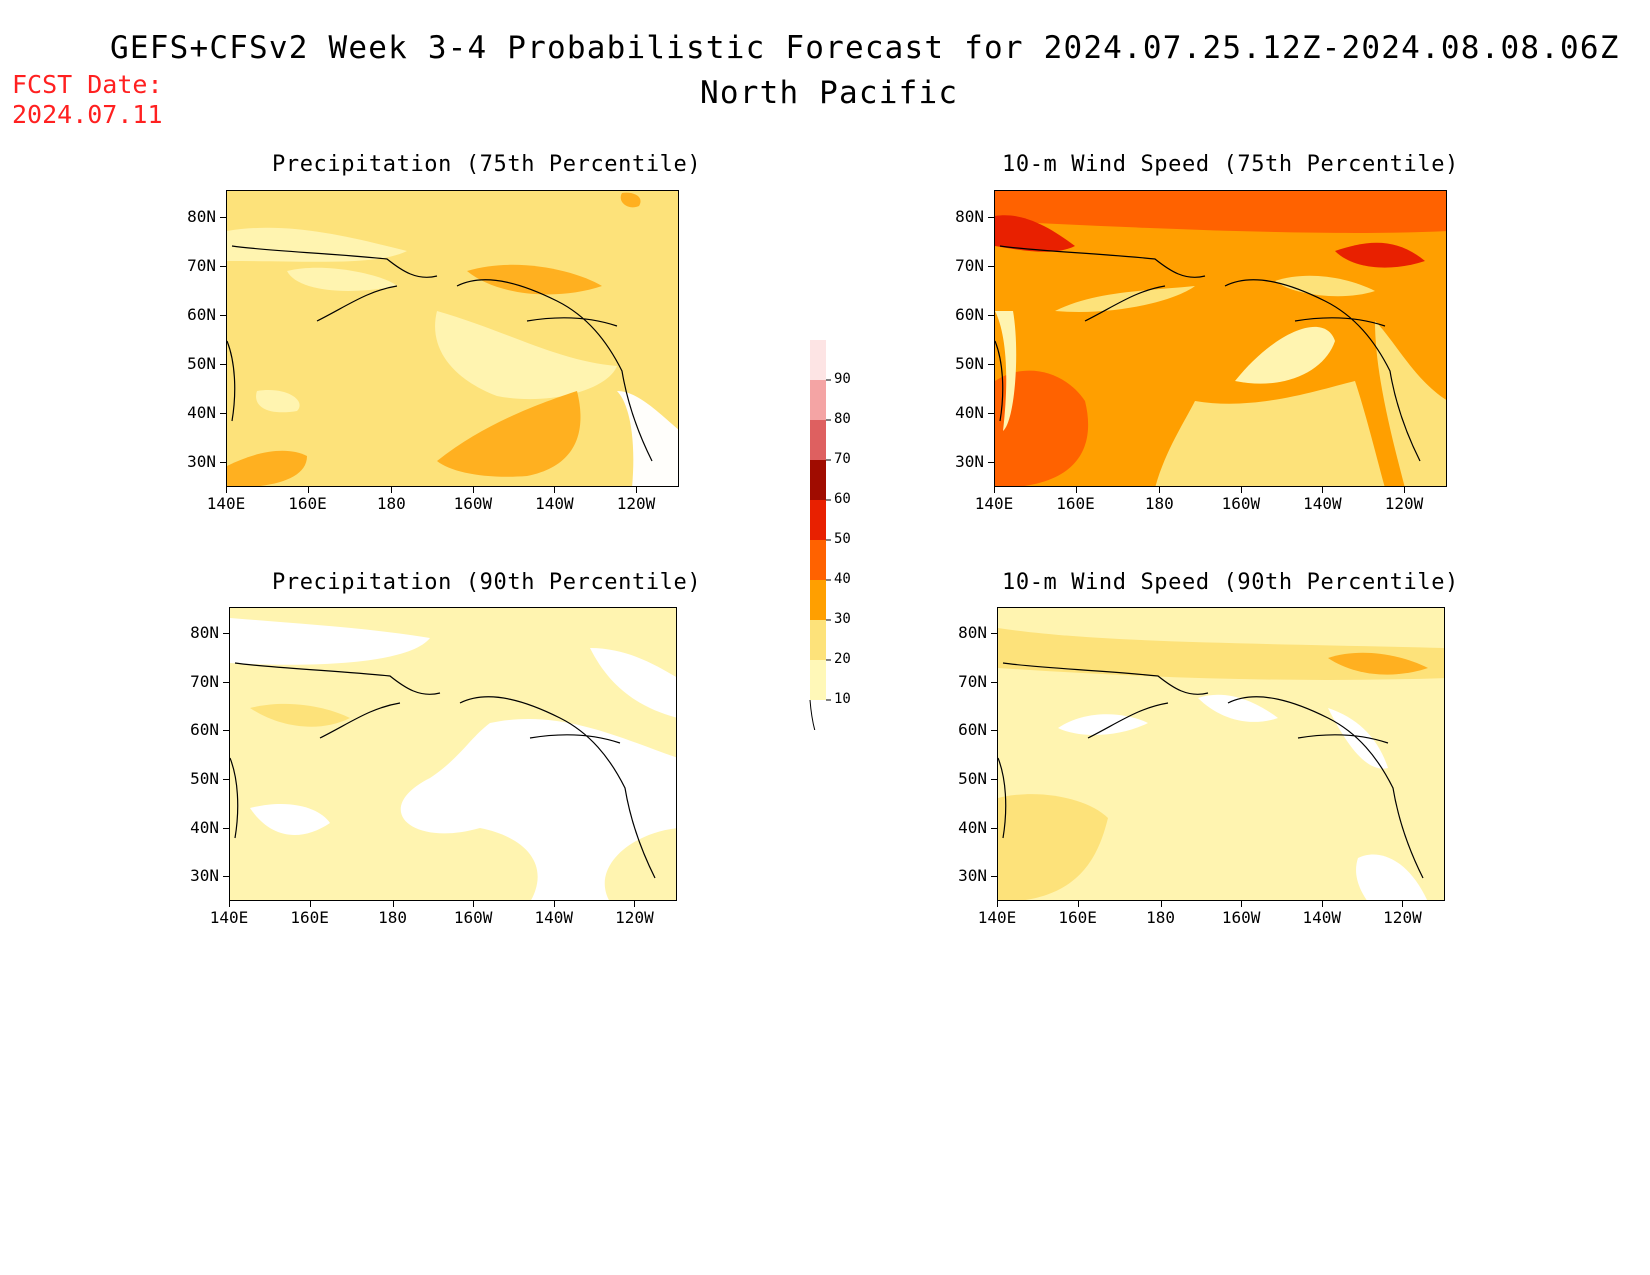 Image resolution: width=1650 pixels, height=1275 pixels. Describe the element at coordinates (487, 582) in the screenshot. I see `panel-title-precip-90: Precipitation (90th Percentile)` at that location.